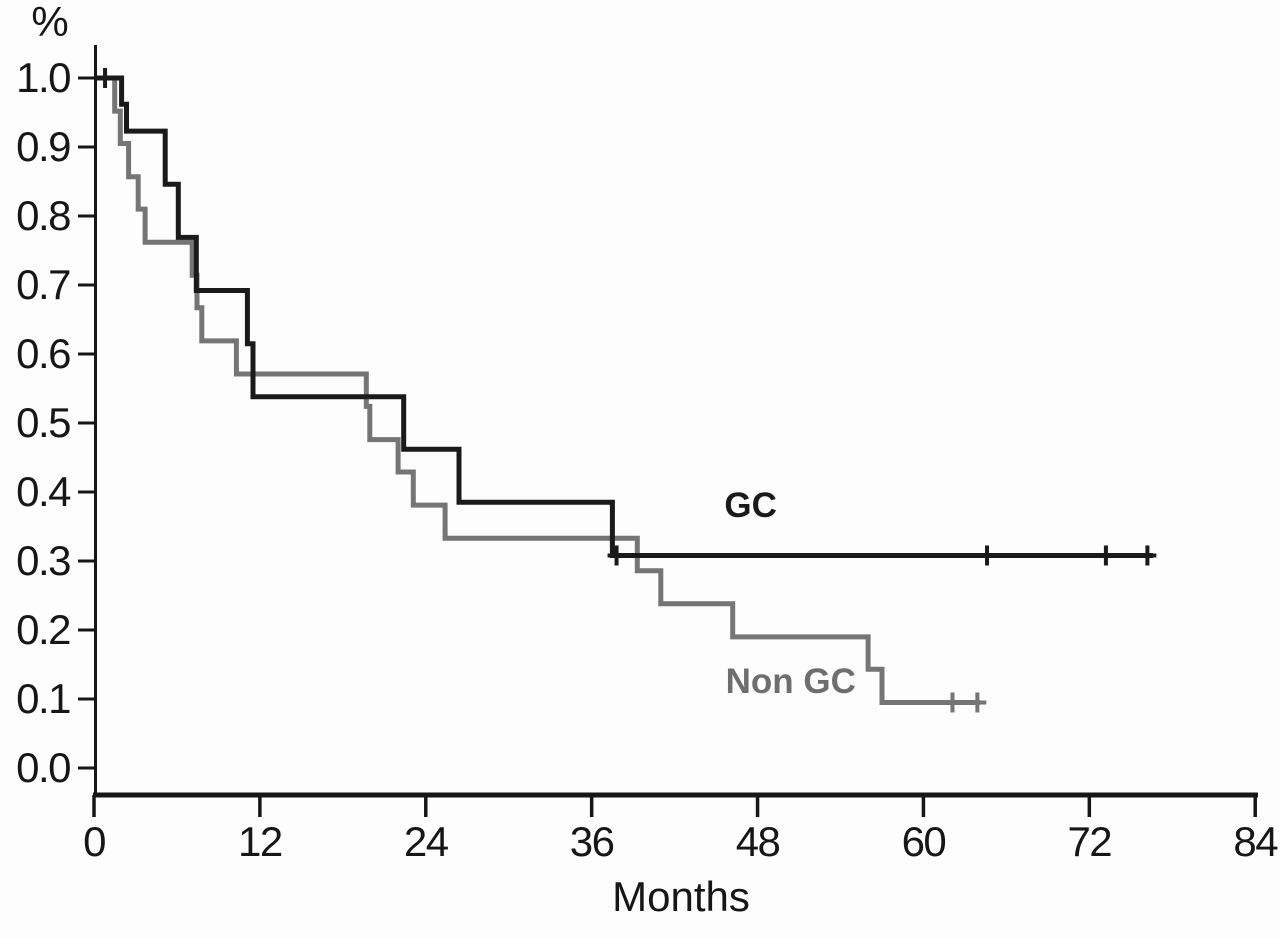 The height and width of the screenshot is (938, 1280). I want to click on x-tick-label: 12, so click(260, 841).